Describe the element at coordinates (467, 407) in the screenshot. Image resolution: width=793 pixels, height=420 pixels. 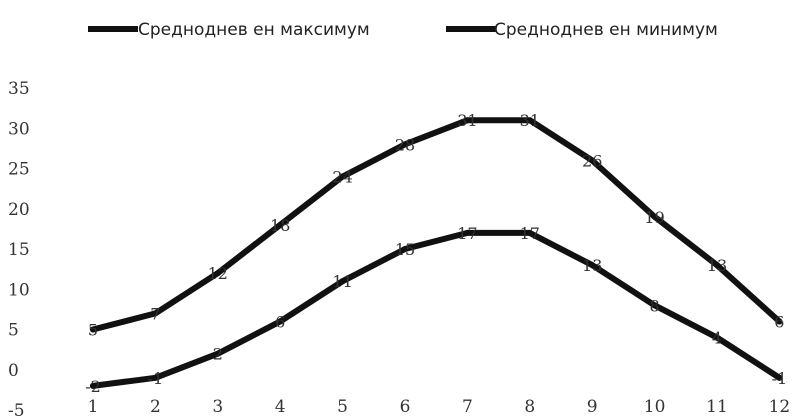
I see `x-tick-label: 7` at that location.